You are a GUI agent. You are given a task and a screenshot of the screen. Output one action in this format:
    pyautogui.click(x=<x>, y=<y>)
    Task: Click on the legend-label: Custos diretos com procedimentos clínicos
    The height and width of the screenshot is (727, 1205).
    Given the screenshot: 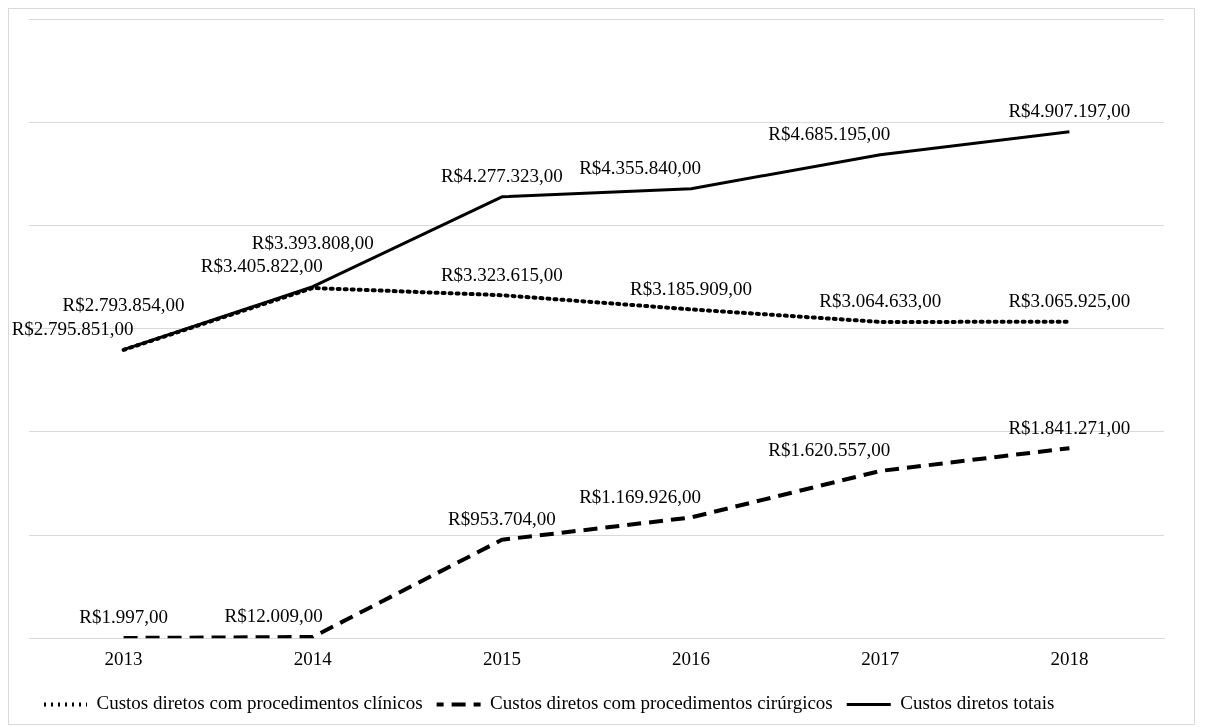 What is the action you would take?
    pyautogui.click(x=259, y=703)
    